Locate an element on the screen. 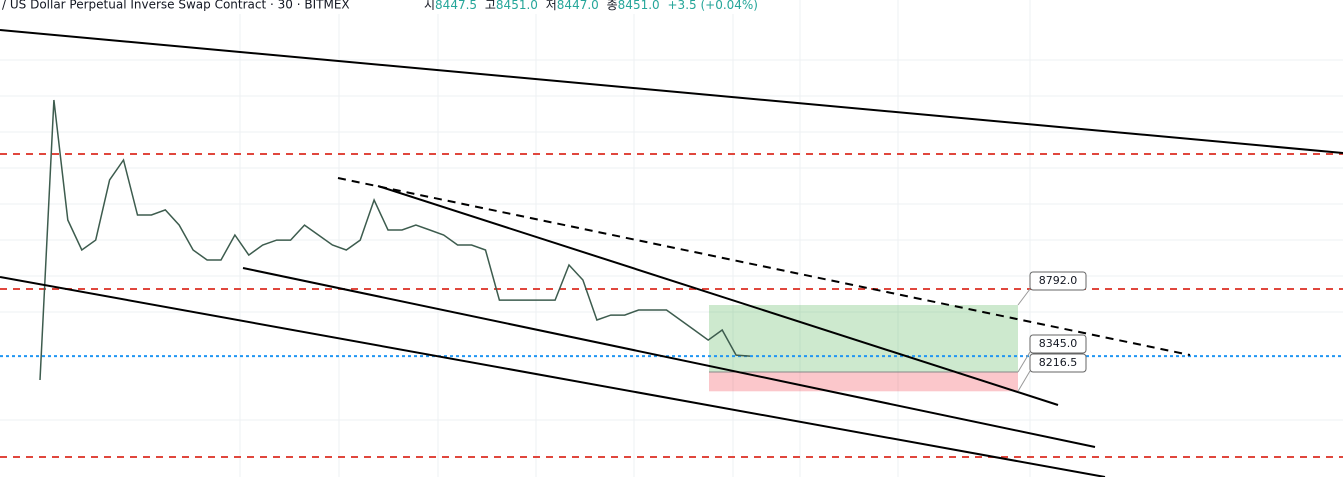 The width and height of the screenshot is (1343, 477). loss-zone is located at coordinates (863, 382).